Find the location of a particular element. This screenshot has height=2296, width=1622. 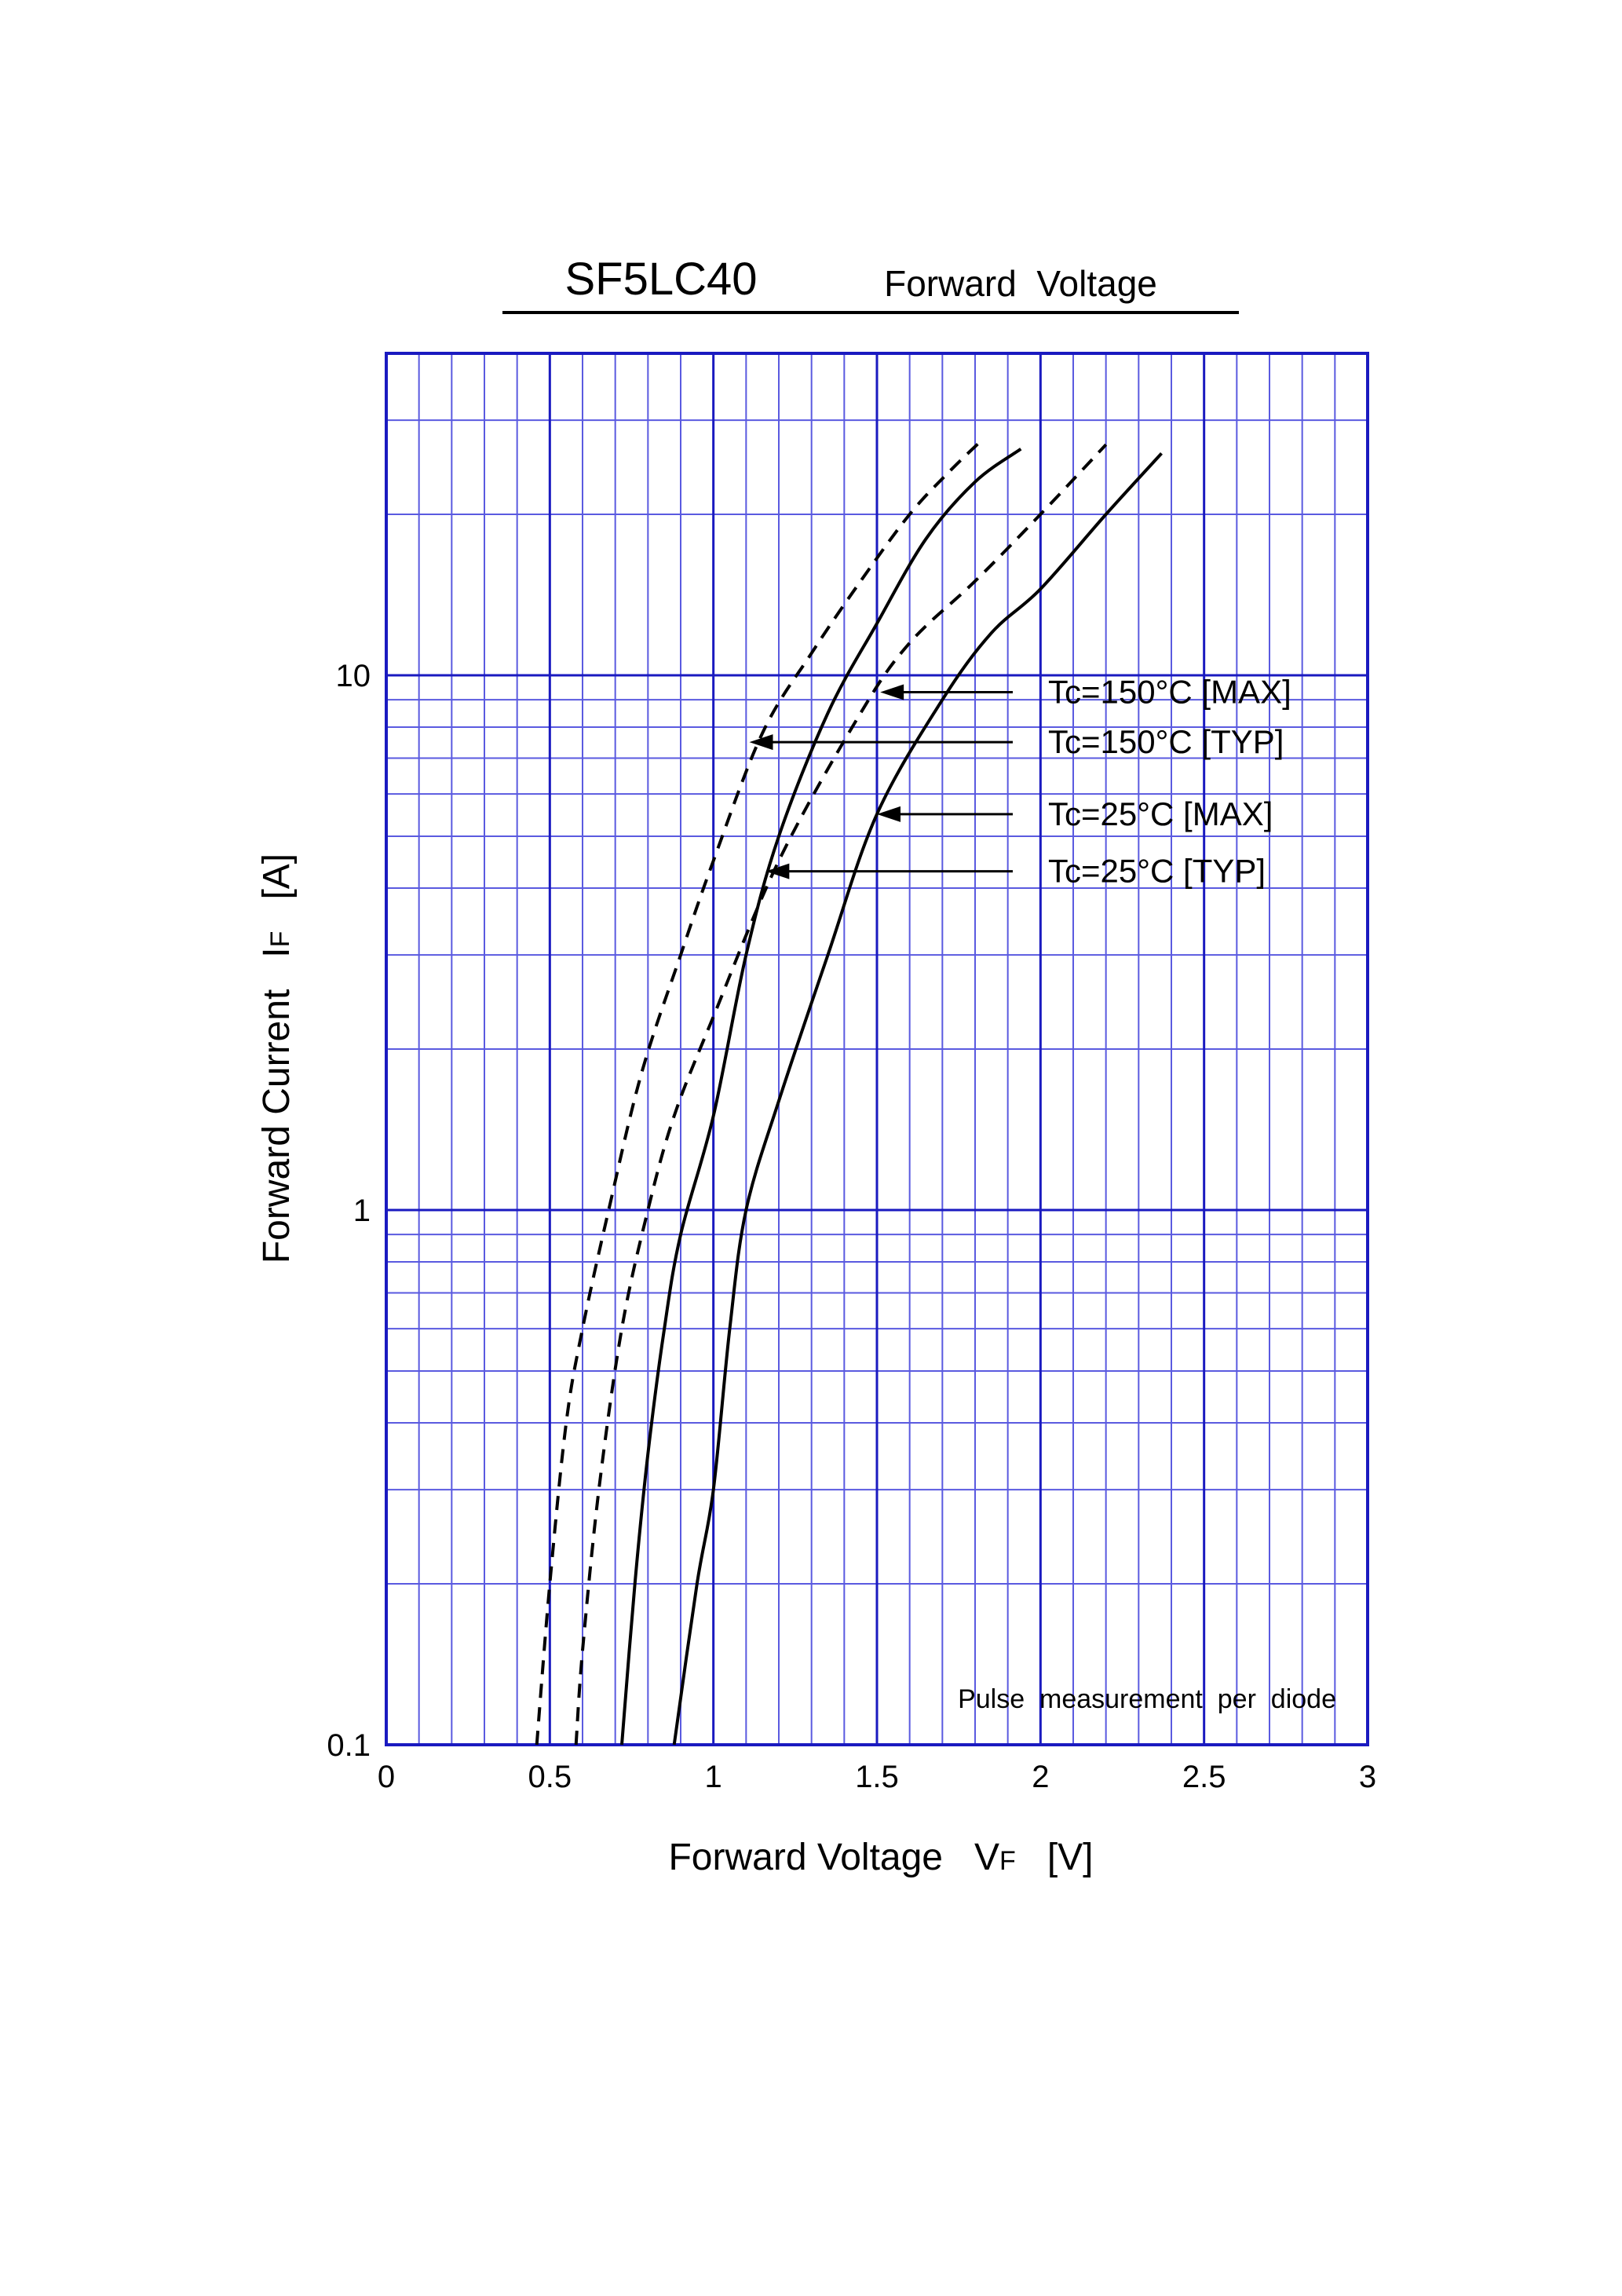

y-tick-label: 0.1 is located at coordinates (349, 1746).